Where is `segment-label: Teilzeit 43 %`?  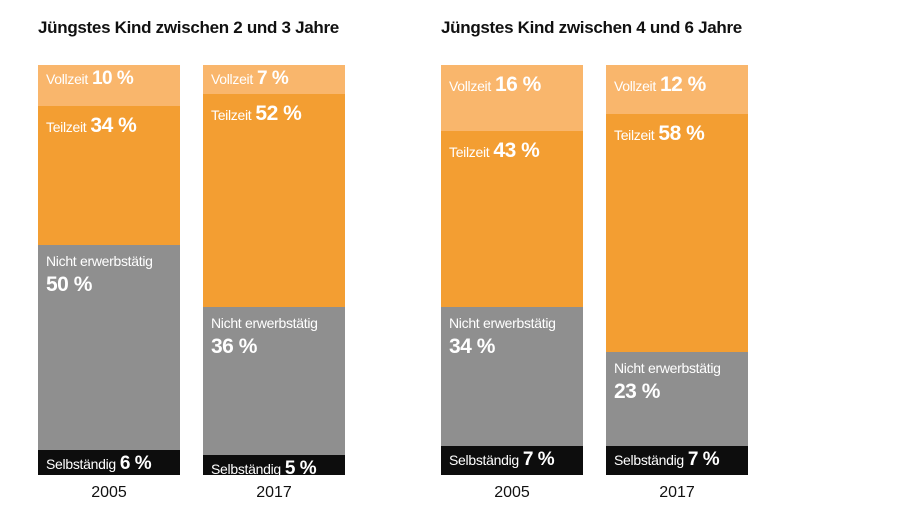 segment-label: Teilzeit 43 % is located at coordinates (494, 151).